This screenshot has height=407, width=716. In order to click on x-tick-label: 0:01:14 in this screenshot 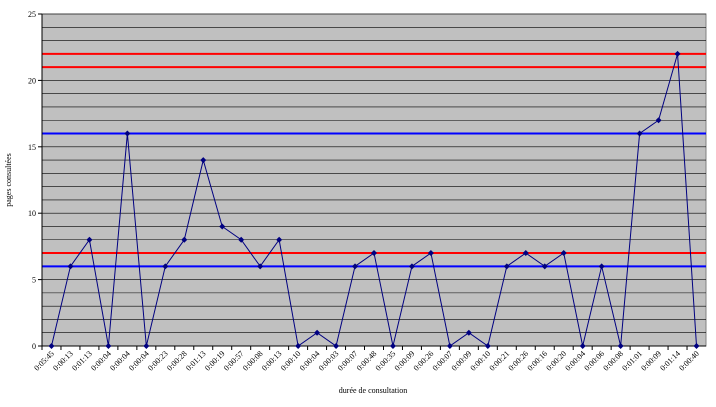, I will do `click(670, 361)`.